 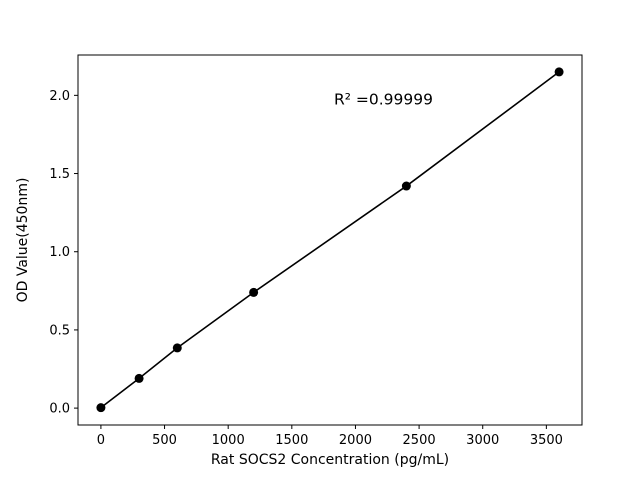 What do you see at coordinates (419, 440) in the screenshot?
I see `x-tick-label: 2500` at bounding box center [419, 440].